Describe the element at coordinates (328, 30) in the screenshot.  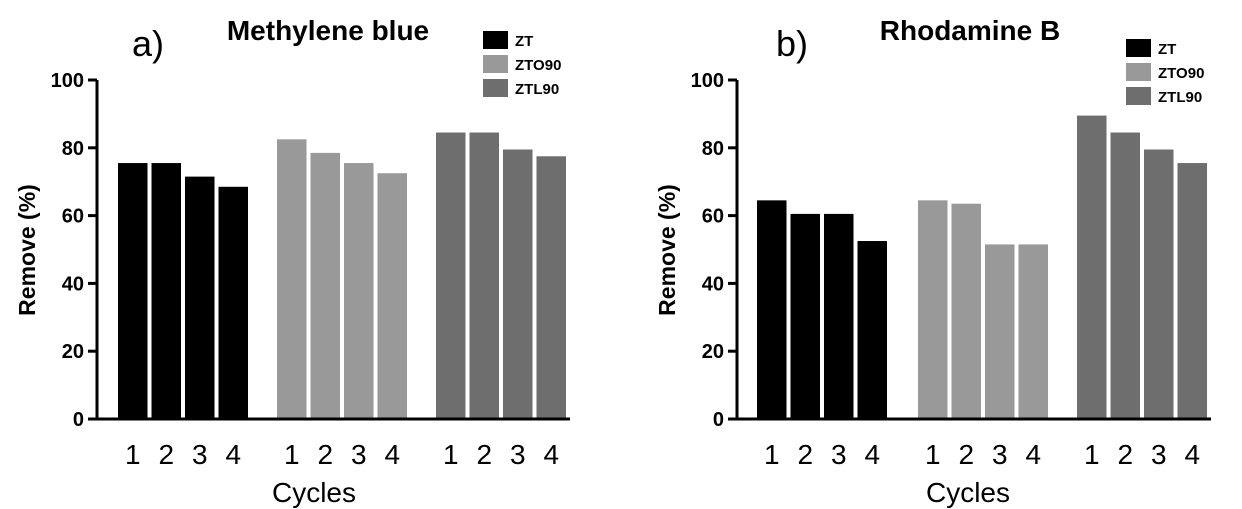
I see `chart-title: Methylene blue` at that location.